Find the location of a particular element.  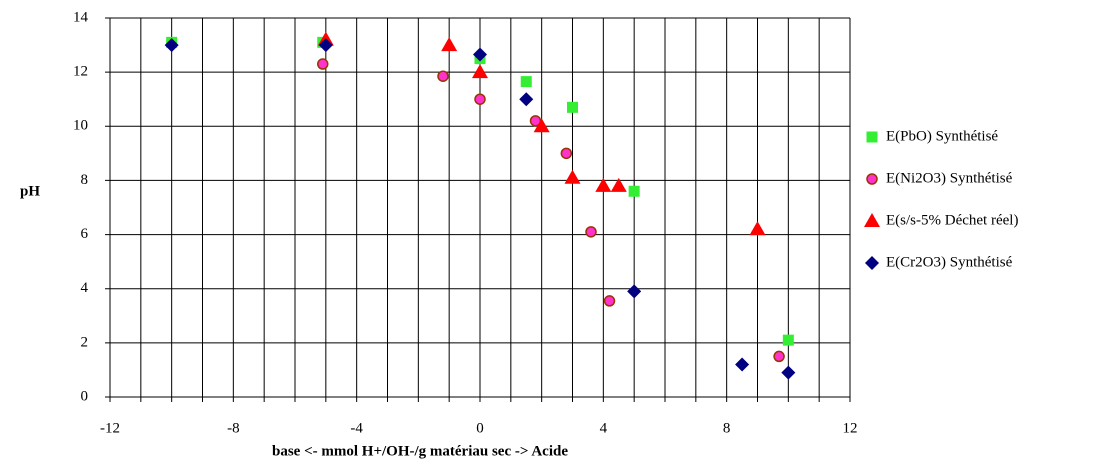

x-tick-label: 4 is located at coordinates (604, 428).